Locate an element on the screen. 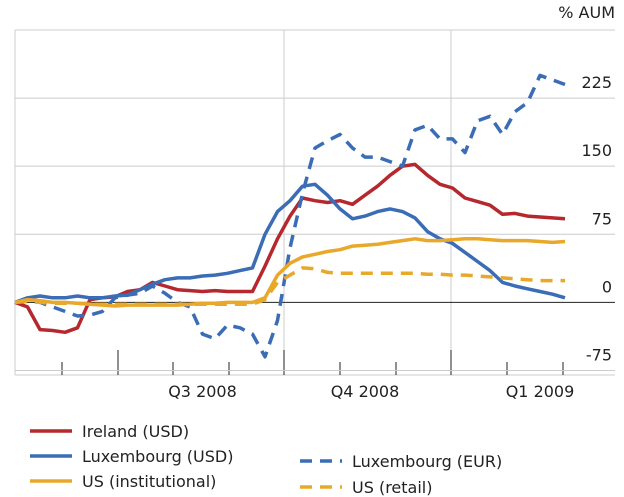 Image resolution: width=624 pixels, height=497 pixels. x-tick-label: Q4 2008 is located at coordinates (365, 391).